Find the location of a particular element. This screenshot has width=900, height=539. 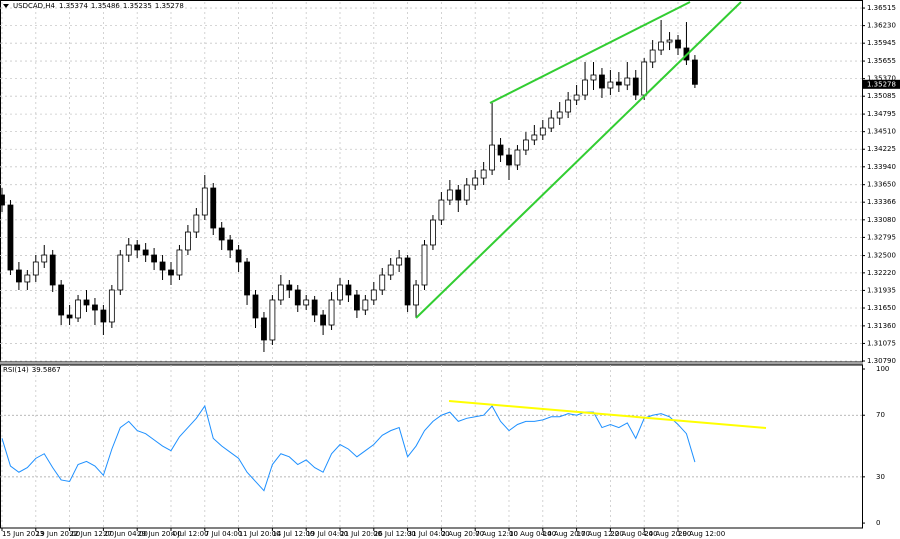

y-tick-label: 1.32500 is located at coordinates (881, 256).